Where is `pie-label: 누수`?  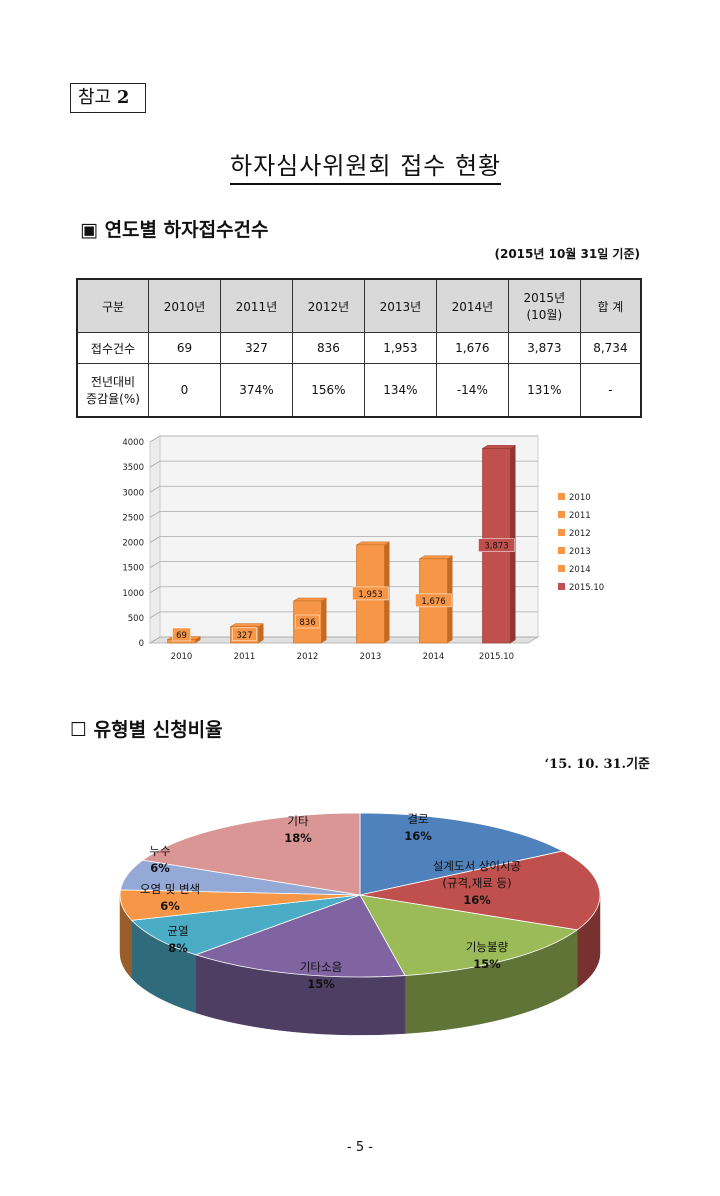 pie-label: 누수 is located at coordinates (159, 851).